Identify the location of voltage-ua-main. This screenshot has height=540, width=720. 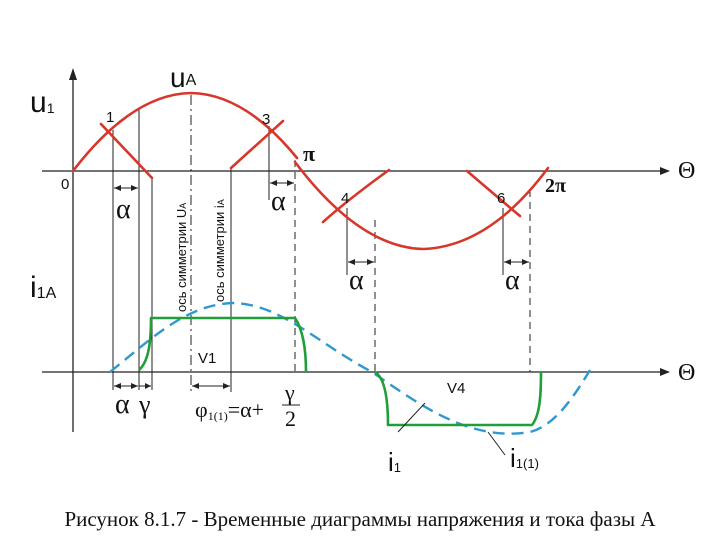
(185, 132).